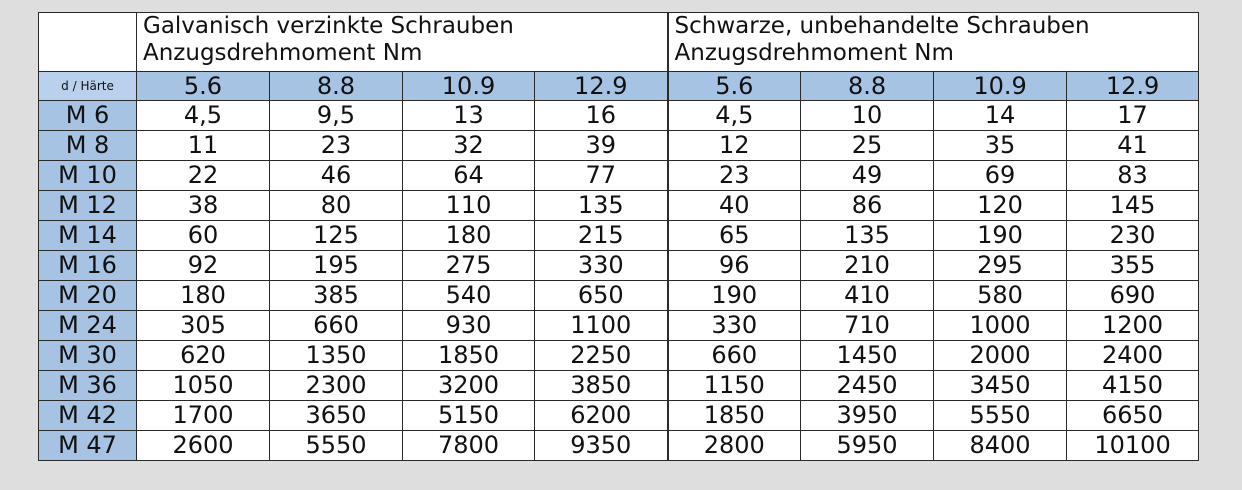 This screenshot has height=490, width=1242. Describe the element at coordinates (1000, 235) in the screenshot. I see `torque-value-cell: 190` at that location.